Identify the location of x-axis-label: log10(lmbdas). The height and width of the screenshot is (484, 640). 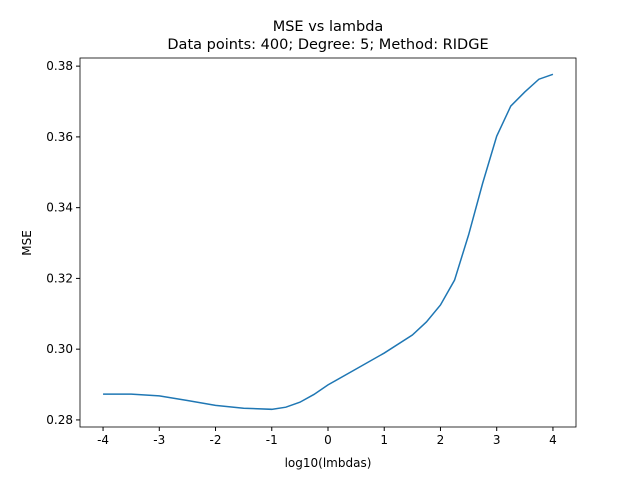
(328, 463).